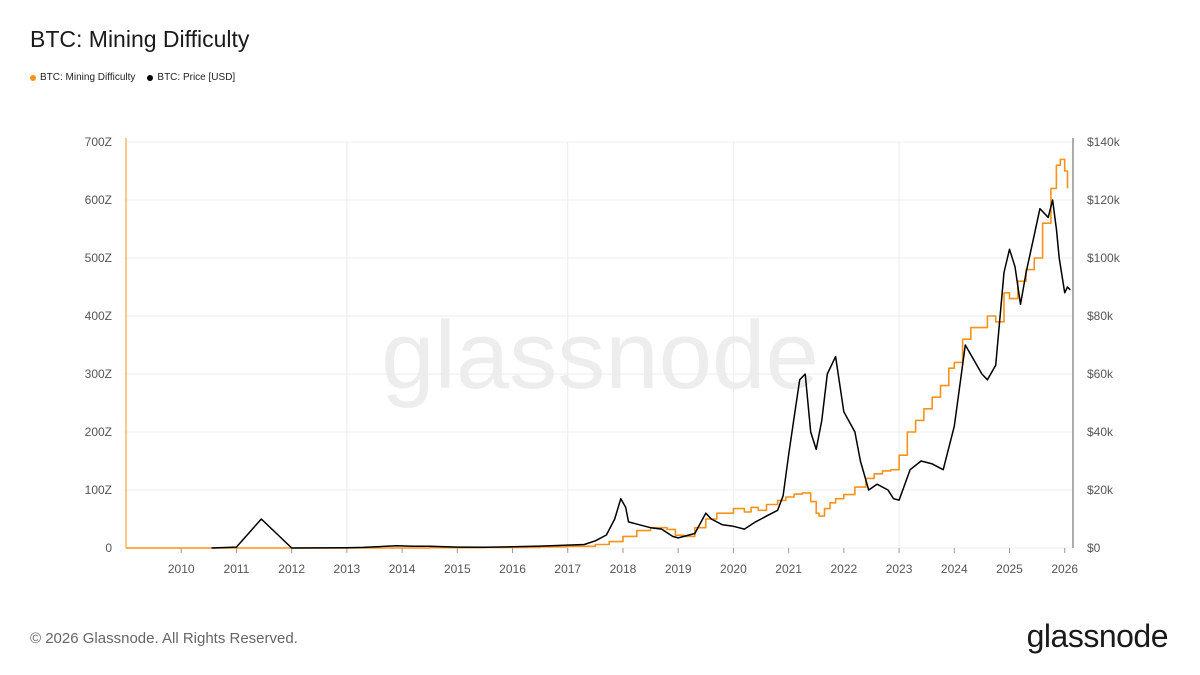 This screenshot has width=1200, height=675. What do you see at coordinates (1104, 258) in the screenshot?
I see `y-right-tick-label: $100k` at bounding box center [1104, 258].